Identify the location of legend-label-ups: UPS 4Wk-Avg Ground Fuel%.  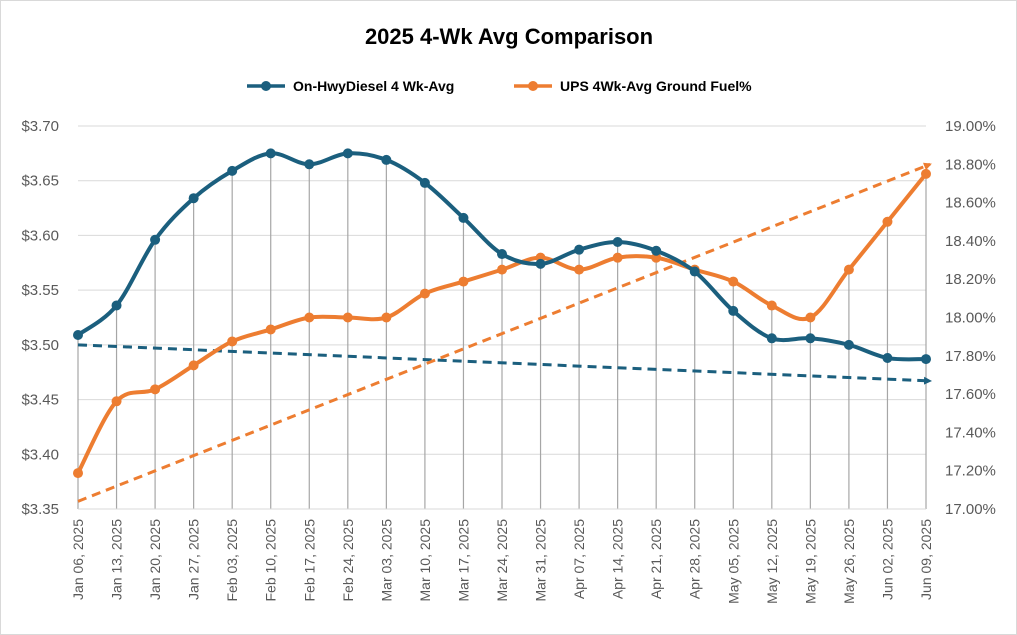
(656, 86).